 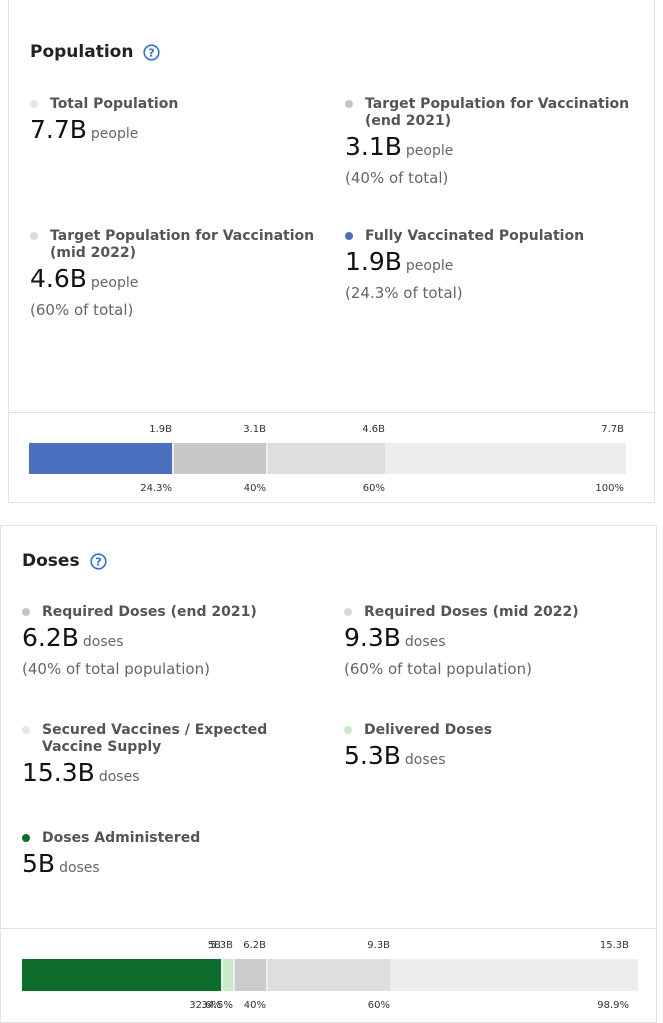 What do you see at coordinates (177, 854) in the screenshot?
I see `stat-doses-administered: Doses Administered 5B doses` at bounding box center [177, 854].